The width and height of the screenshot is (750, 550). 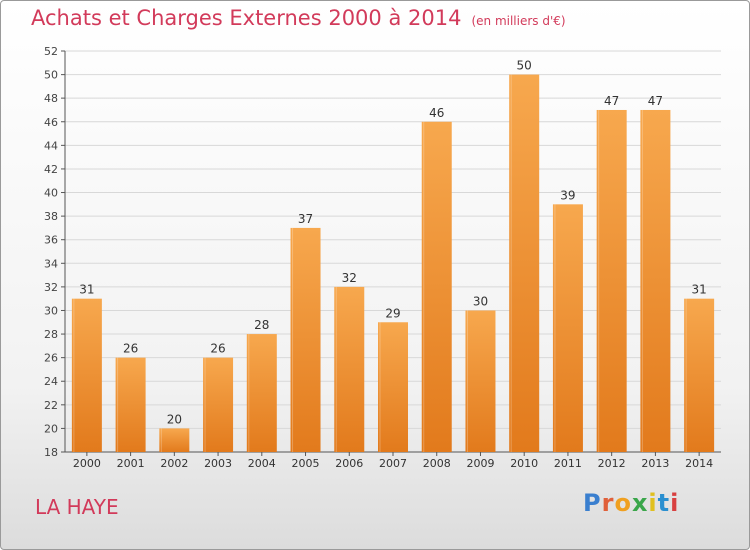 I want to click on logo-letter: x, so click(x=640, y=503).